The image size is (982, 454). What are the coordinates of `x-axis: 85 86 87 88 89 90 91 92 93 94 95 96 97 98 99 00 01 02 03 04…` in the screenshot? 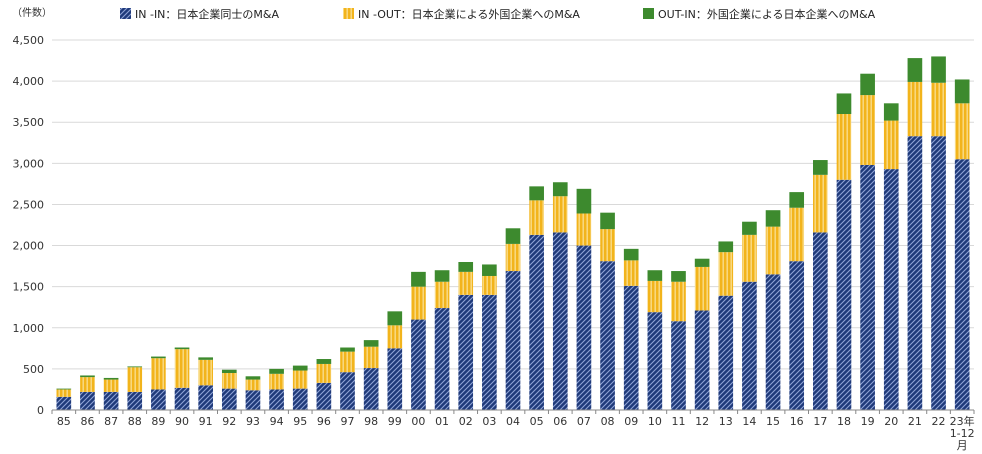 It's located at (513, 430).